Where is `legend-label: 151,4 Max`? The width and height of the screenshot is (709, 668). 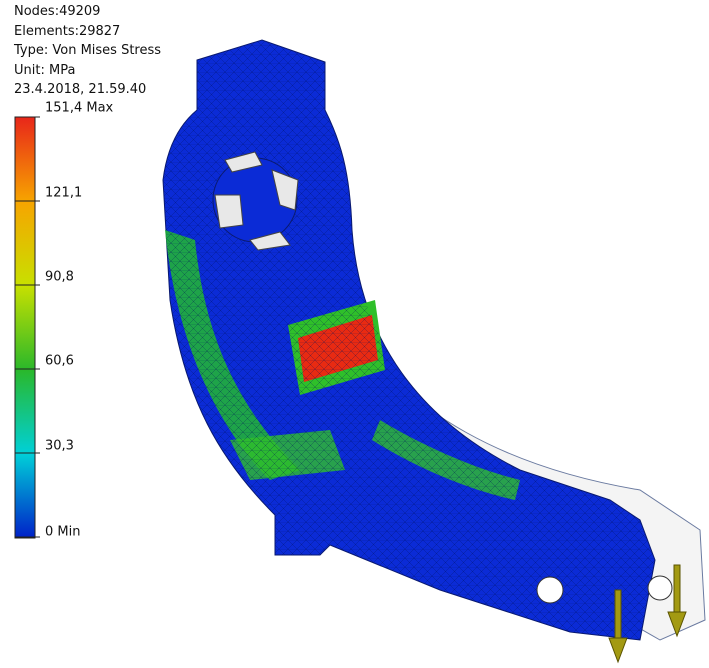
legend-label: 151,4 Max is located at coordinates (79, 108).